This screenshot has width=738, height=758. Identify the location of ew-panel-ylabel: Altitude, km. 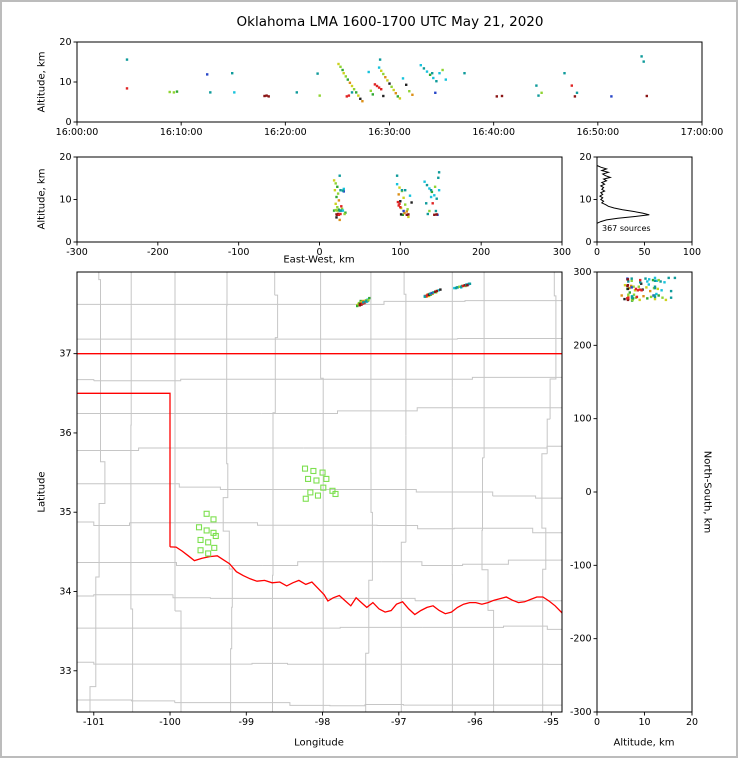
(42, 199).